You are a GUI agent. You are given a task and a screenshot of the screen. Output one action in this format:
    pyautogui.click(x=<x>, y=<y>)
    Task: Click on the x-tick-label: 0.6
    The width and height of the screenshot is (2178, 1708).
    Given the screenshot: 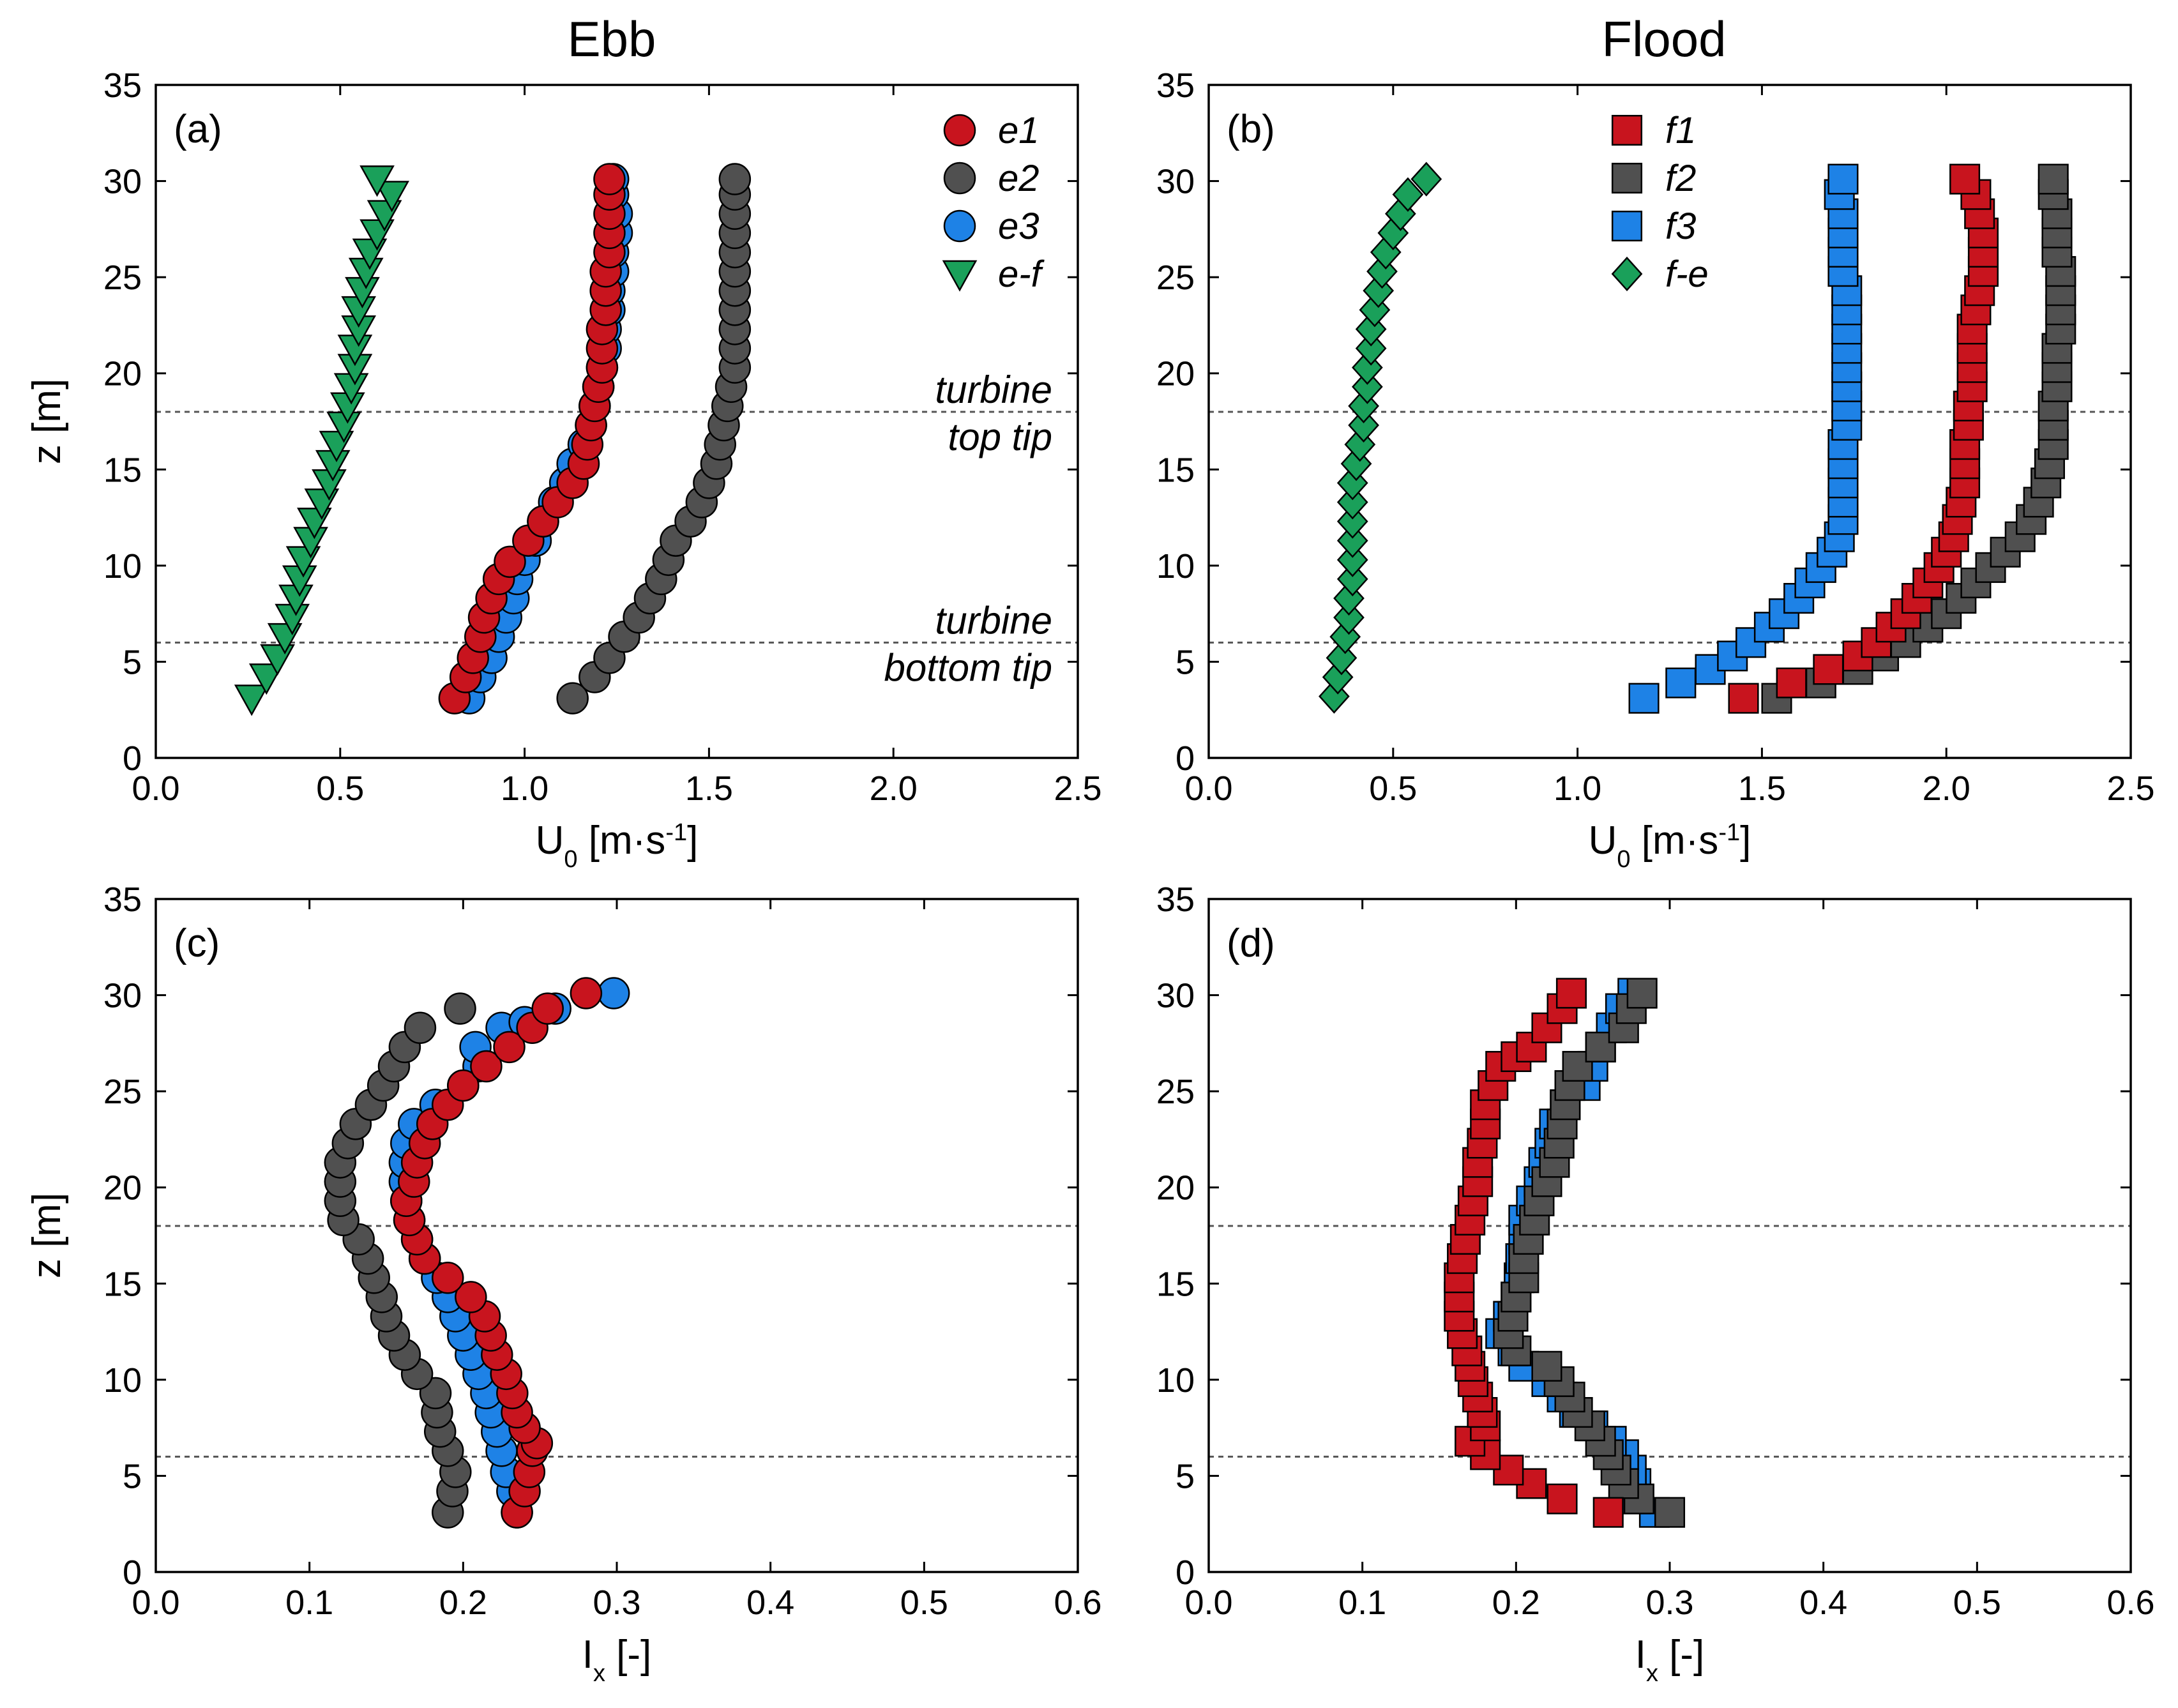 What is the action you would take?
    pyautogui.click(x=1077, y=1602)
    